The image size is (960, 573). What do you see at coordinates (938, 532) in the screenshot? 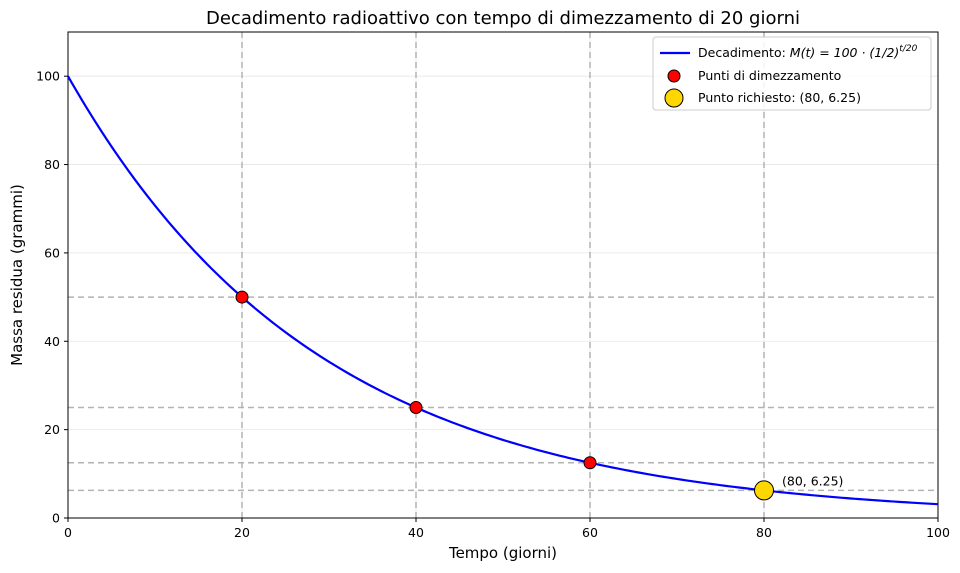
I see `x-tick-label: 100` at bounding box center [938, 532].